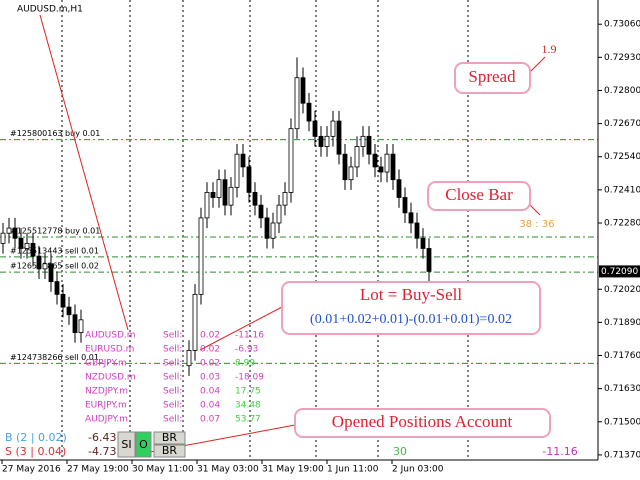  Describe the element at coordinates (622, 422) in the screenshot. I see `y-tick-label: 0.71500` at that location.